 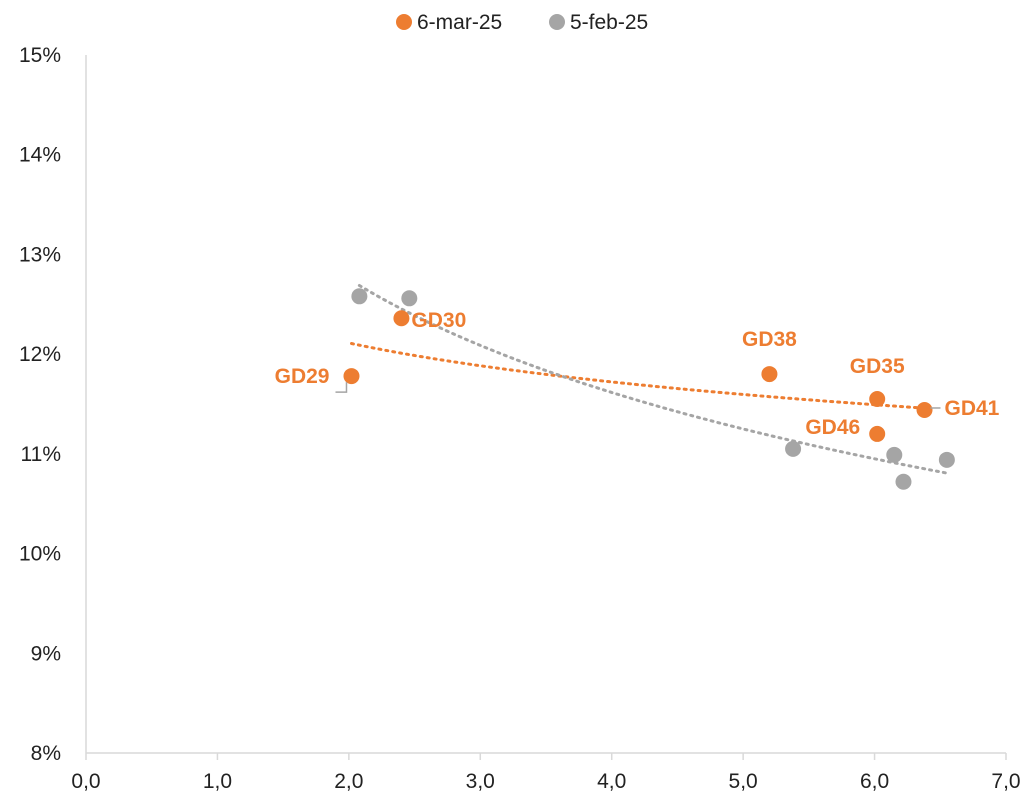 I want to click on data-label: GD35, so click(x=877, y=366).